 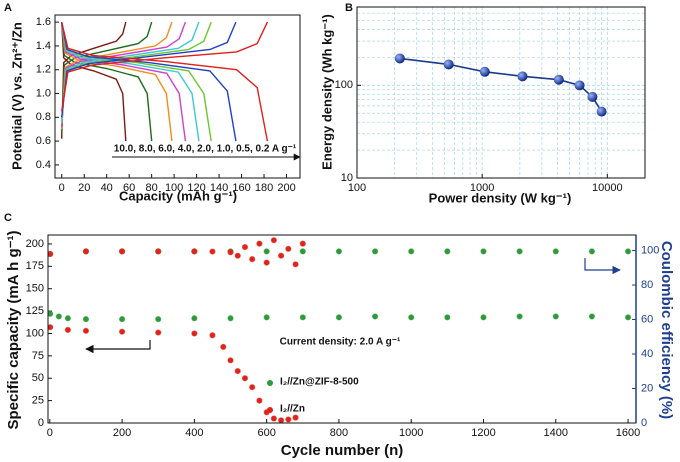 I want to click on y-tick-label: 10, so click(x=347, y=178).